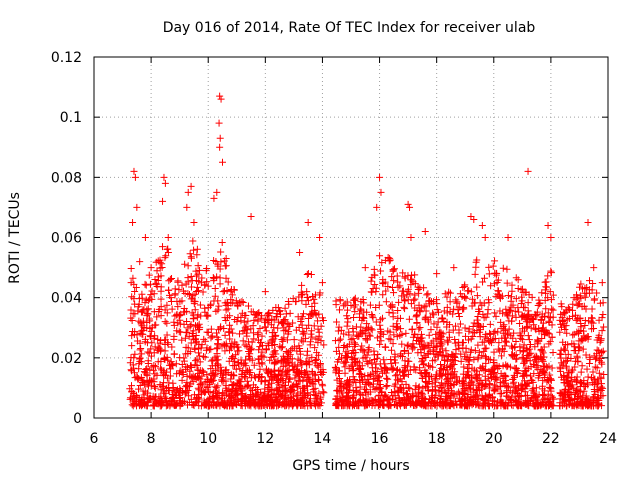  Describe the element at coordinates (437, 439) in the screenshot. I see `x-tick-label: 18` at that location.